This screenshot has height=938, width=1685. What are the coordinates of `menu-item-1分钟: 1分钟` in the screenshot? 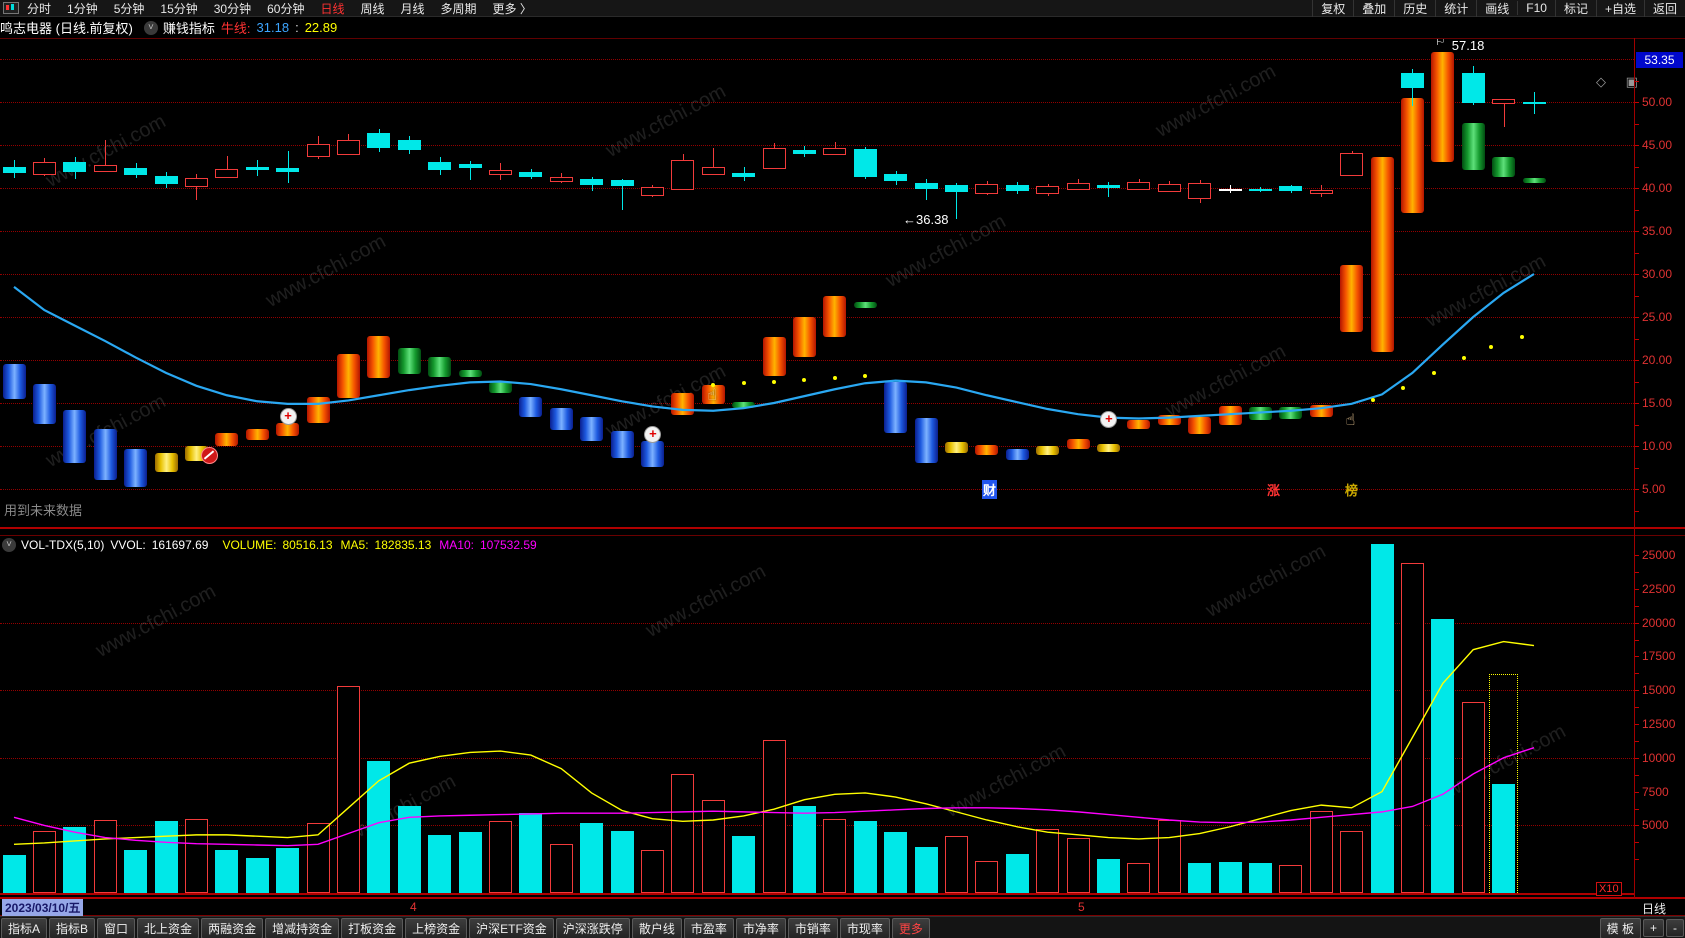 It's located at (82, 8).